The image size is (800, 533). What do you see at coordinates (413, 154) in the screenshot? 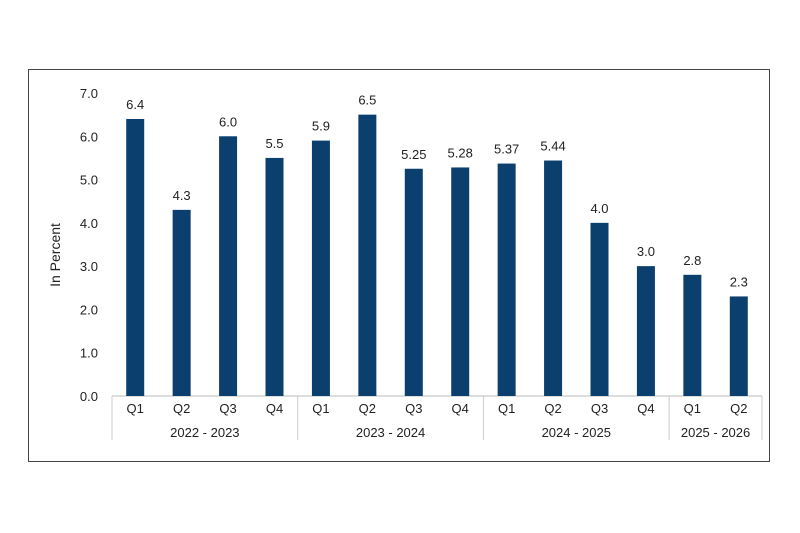
I see `bar-value-label: 5.25` at bounding box center [413, 154].